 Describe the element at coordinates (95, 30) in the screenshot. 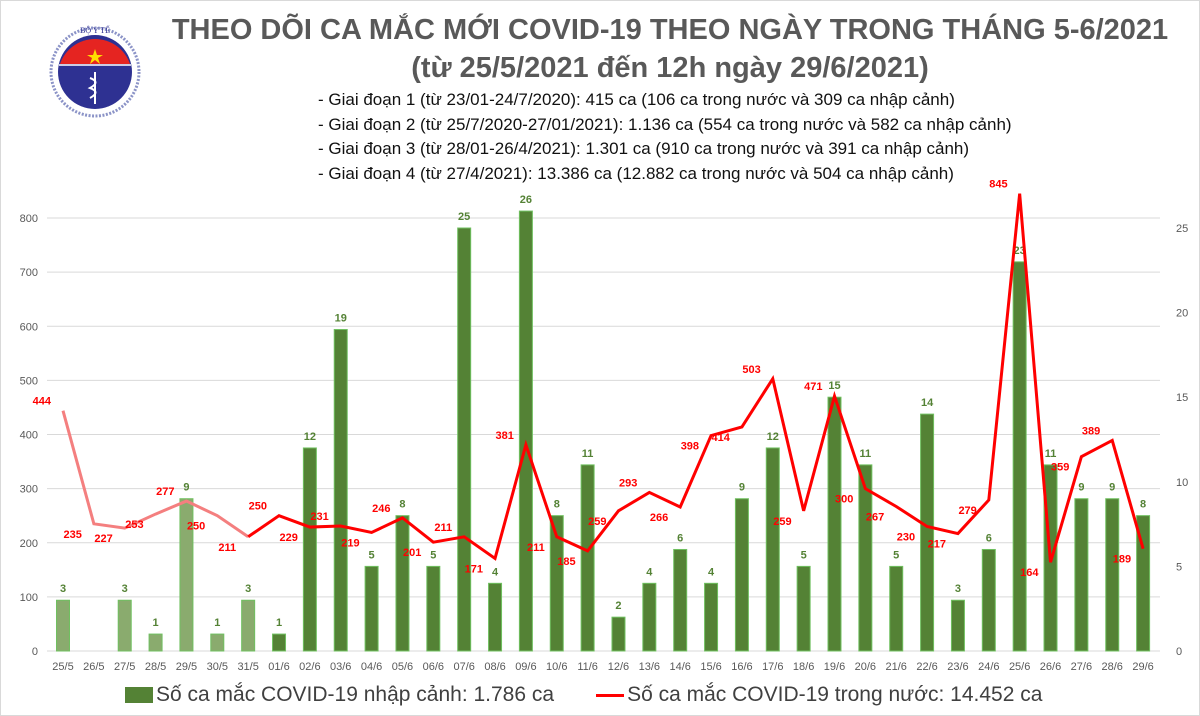

I see `svg-text: BỘ Y TẾ` at that location.